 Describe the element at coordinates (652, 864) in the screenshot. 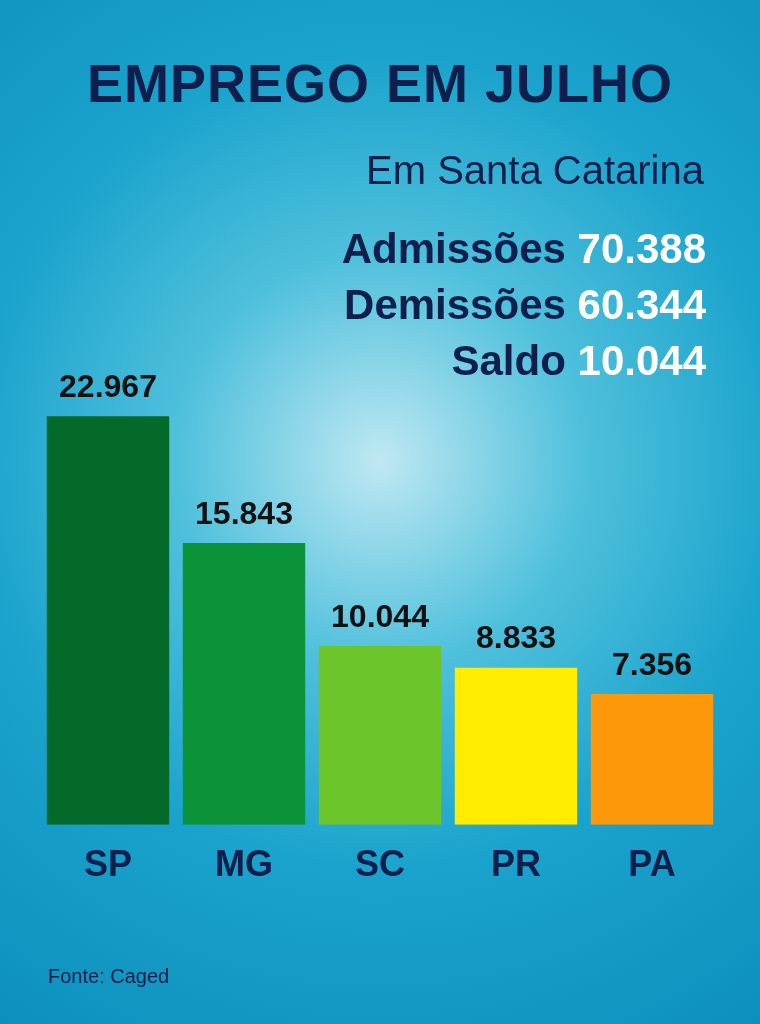

I see `x-tick-label: PA` at that location.